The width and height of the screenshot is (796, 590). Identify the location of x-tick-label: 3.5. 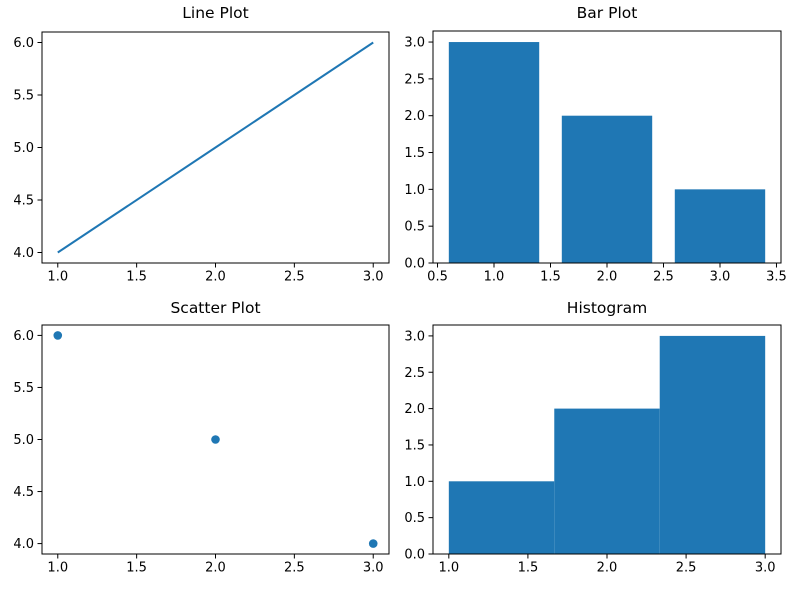
(776, 277).